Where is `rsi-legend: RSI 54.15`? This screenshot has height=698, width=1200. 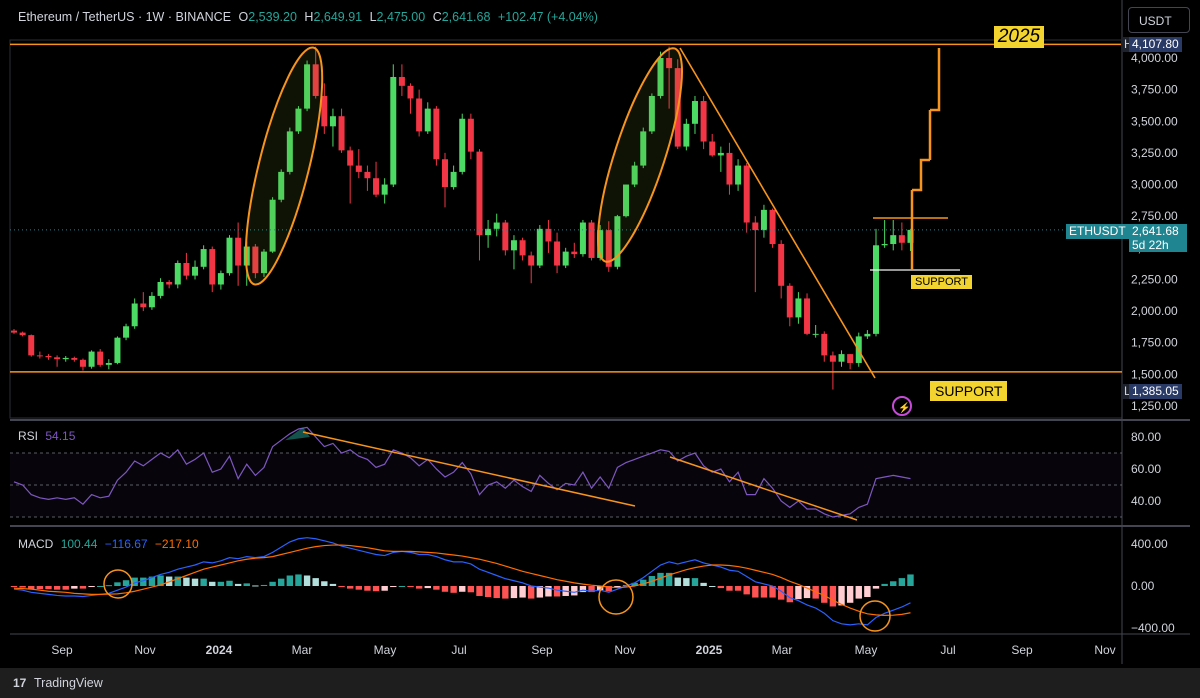 rsi-legend: RSI 54.15 is located at coordinates (46, 436).